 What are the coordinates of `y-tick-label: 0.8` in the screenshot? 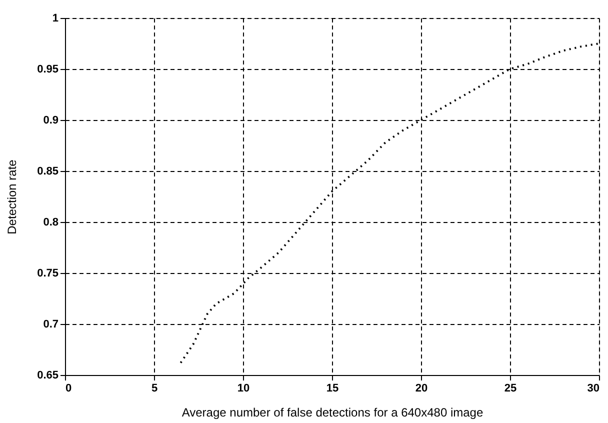 It's located at (50, 222).